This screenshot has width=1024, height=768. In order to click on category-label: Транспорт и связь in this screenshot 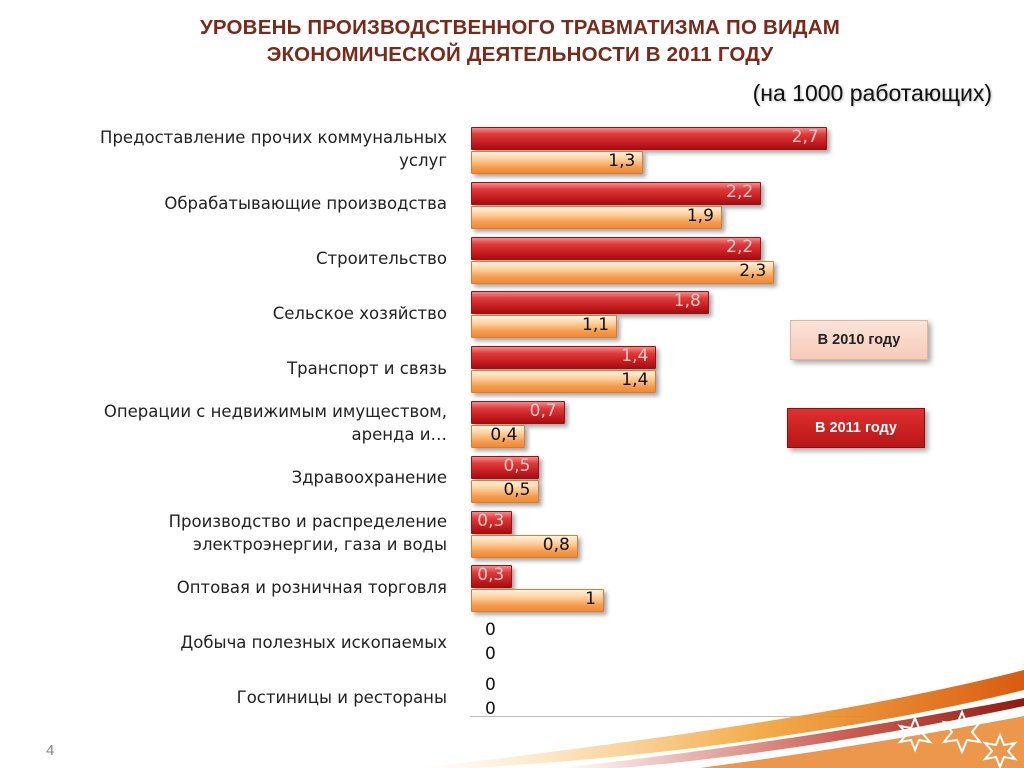, I will do `click(367, 368)`.